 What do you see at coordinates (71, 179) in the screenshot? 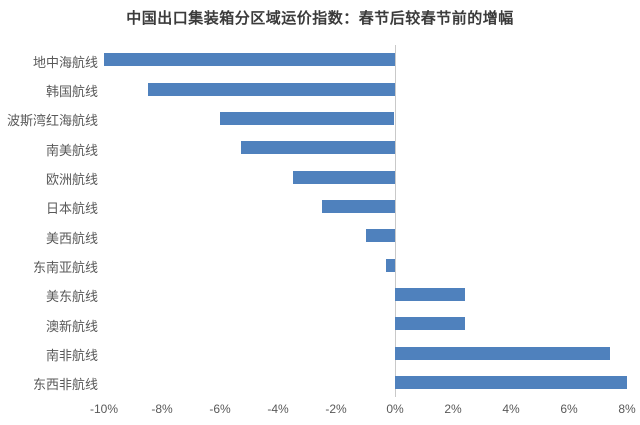
I see `category-label: 欧洲航线` at bounding box center [71, 179].